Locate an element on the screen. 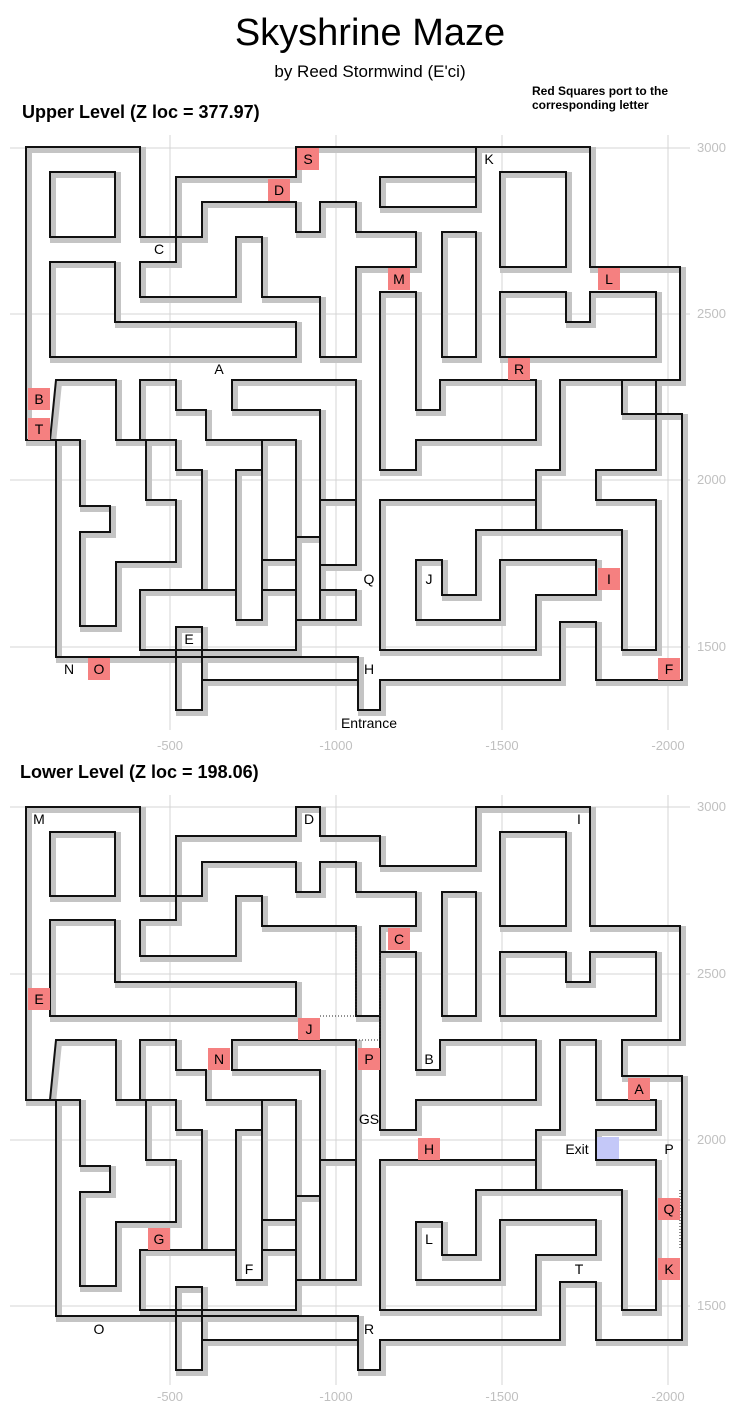 The width and height of the screenshot is (755, 1426). svg-text: I is located at coordinates (609, 579).